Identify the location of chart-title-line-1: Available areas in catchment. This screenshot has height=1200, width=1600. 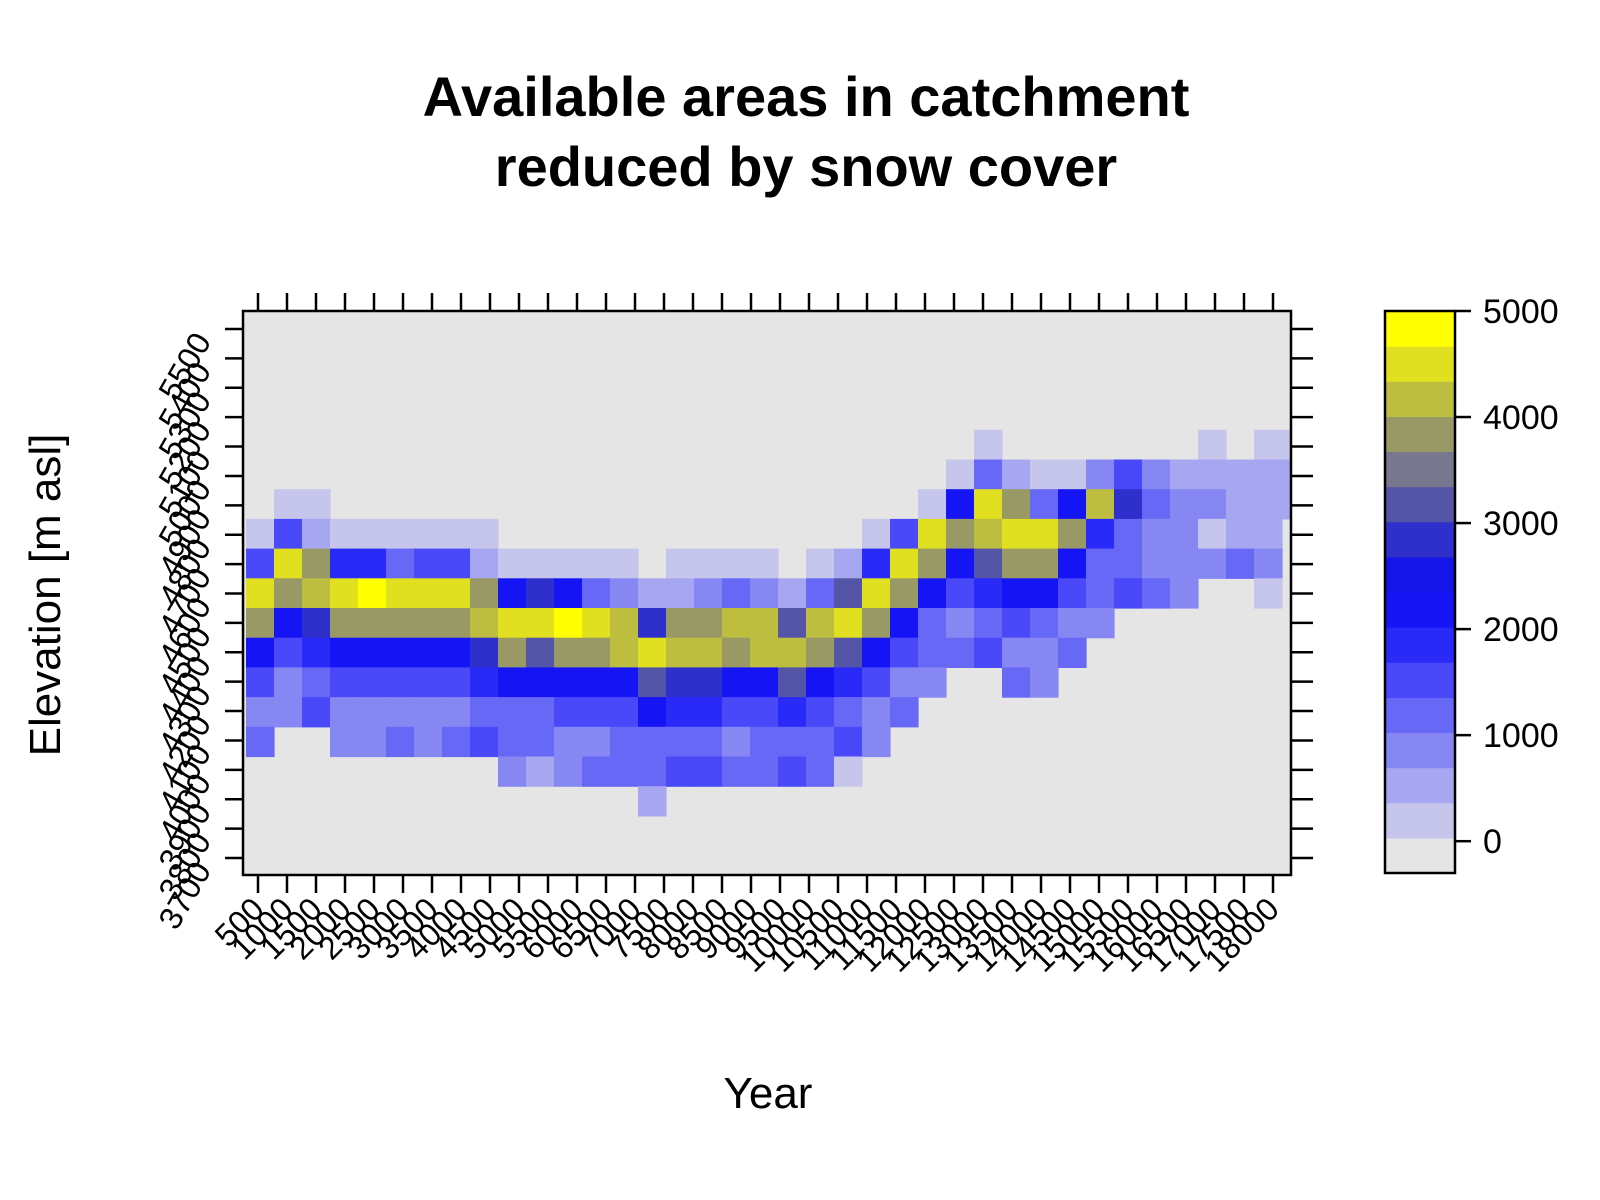
(806, 96).